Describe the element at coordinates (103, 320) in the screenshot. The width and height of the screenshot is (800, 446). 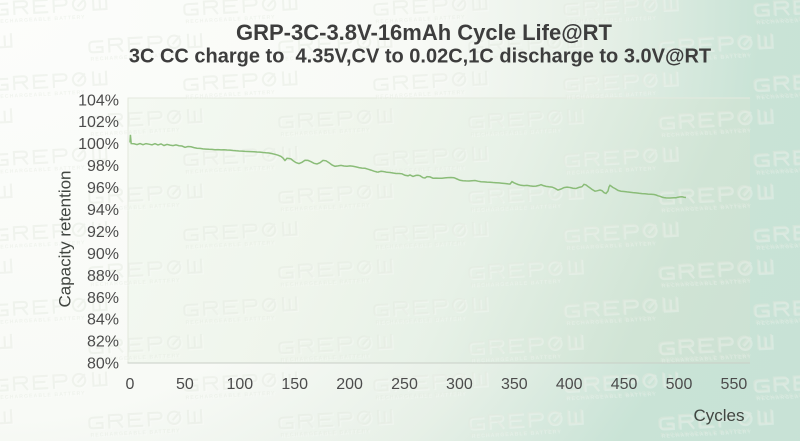
I see `svg-text: 84%` at that location.